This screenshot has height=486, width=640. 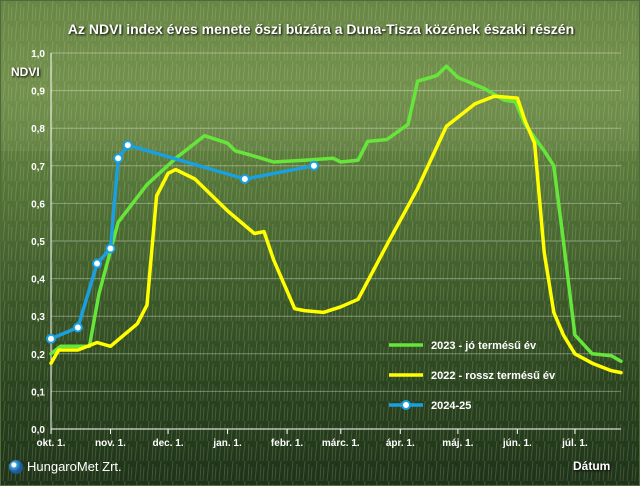 I want to click on legend-item-2-label: 2022 - rossz termésű év, so click(x=493, y=376).